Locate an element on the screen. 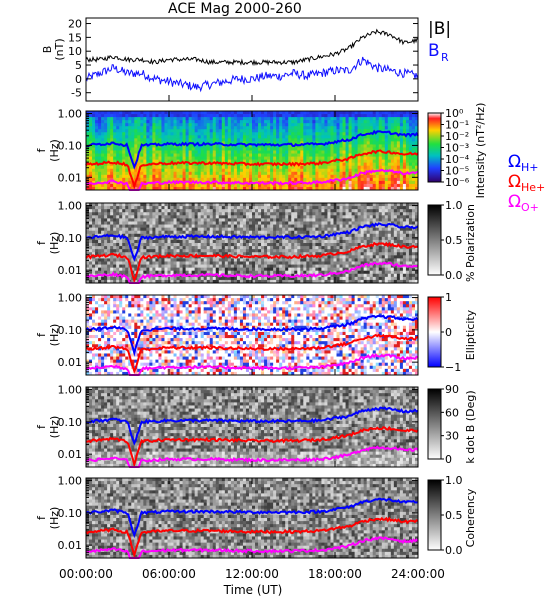  figure-title: ACE Mag 2000-260 is located at coordinates (235, 9).